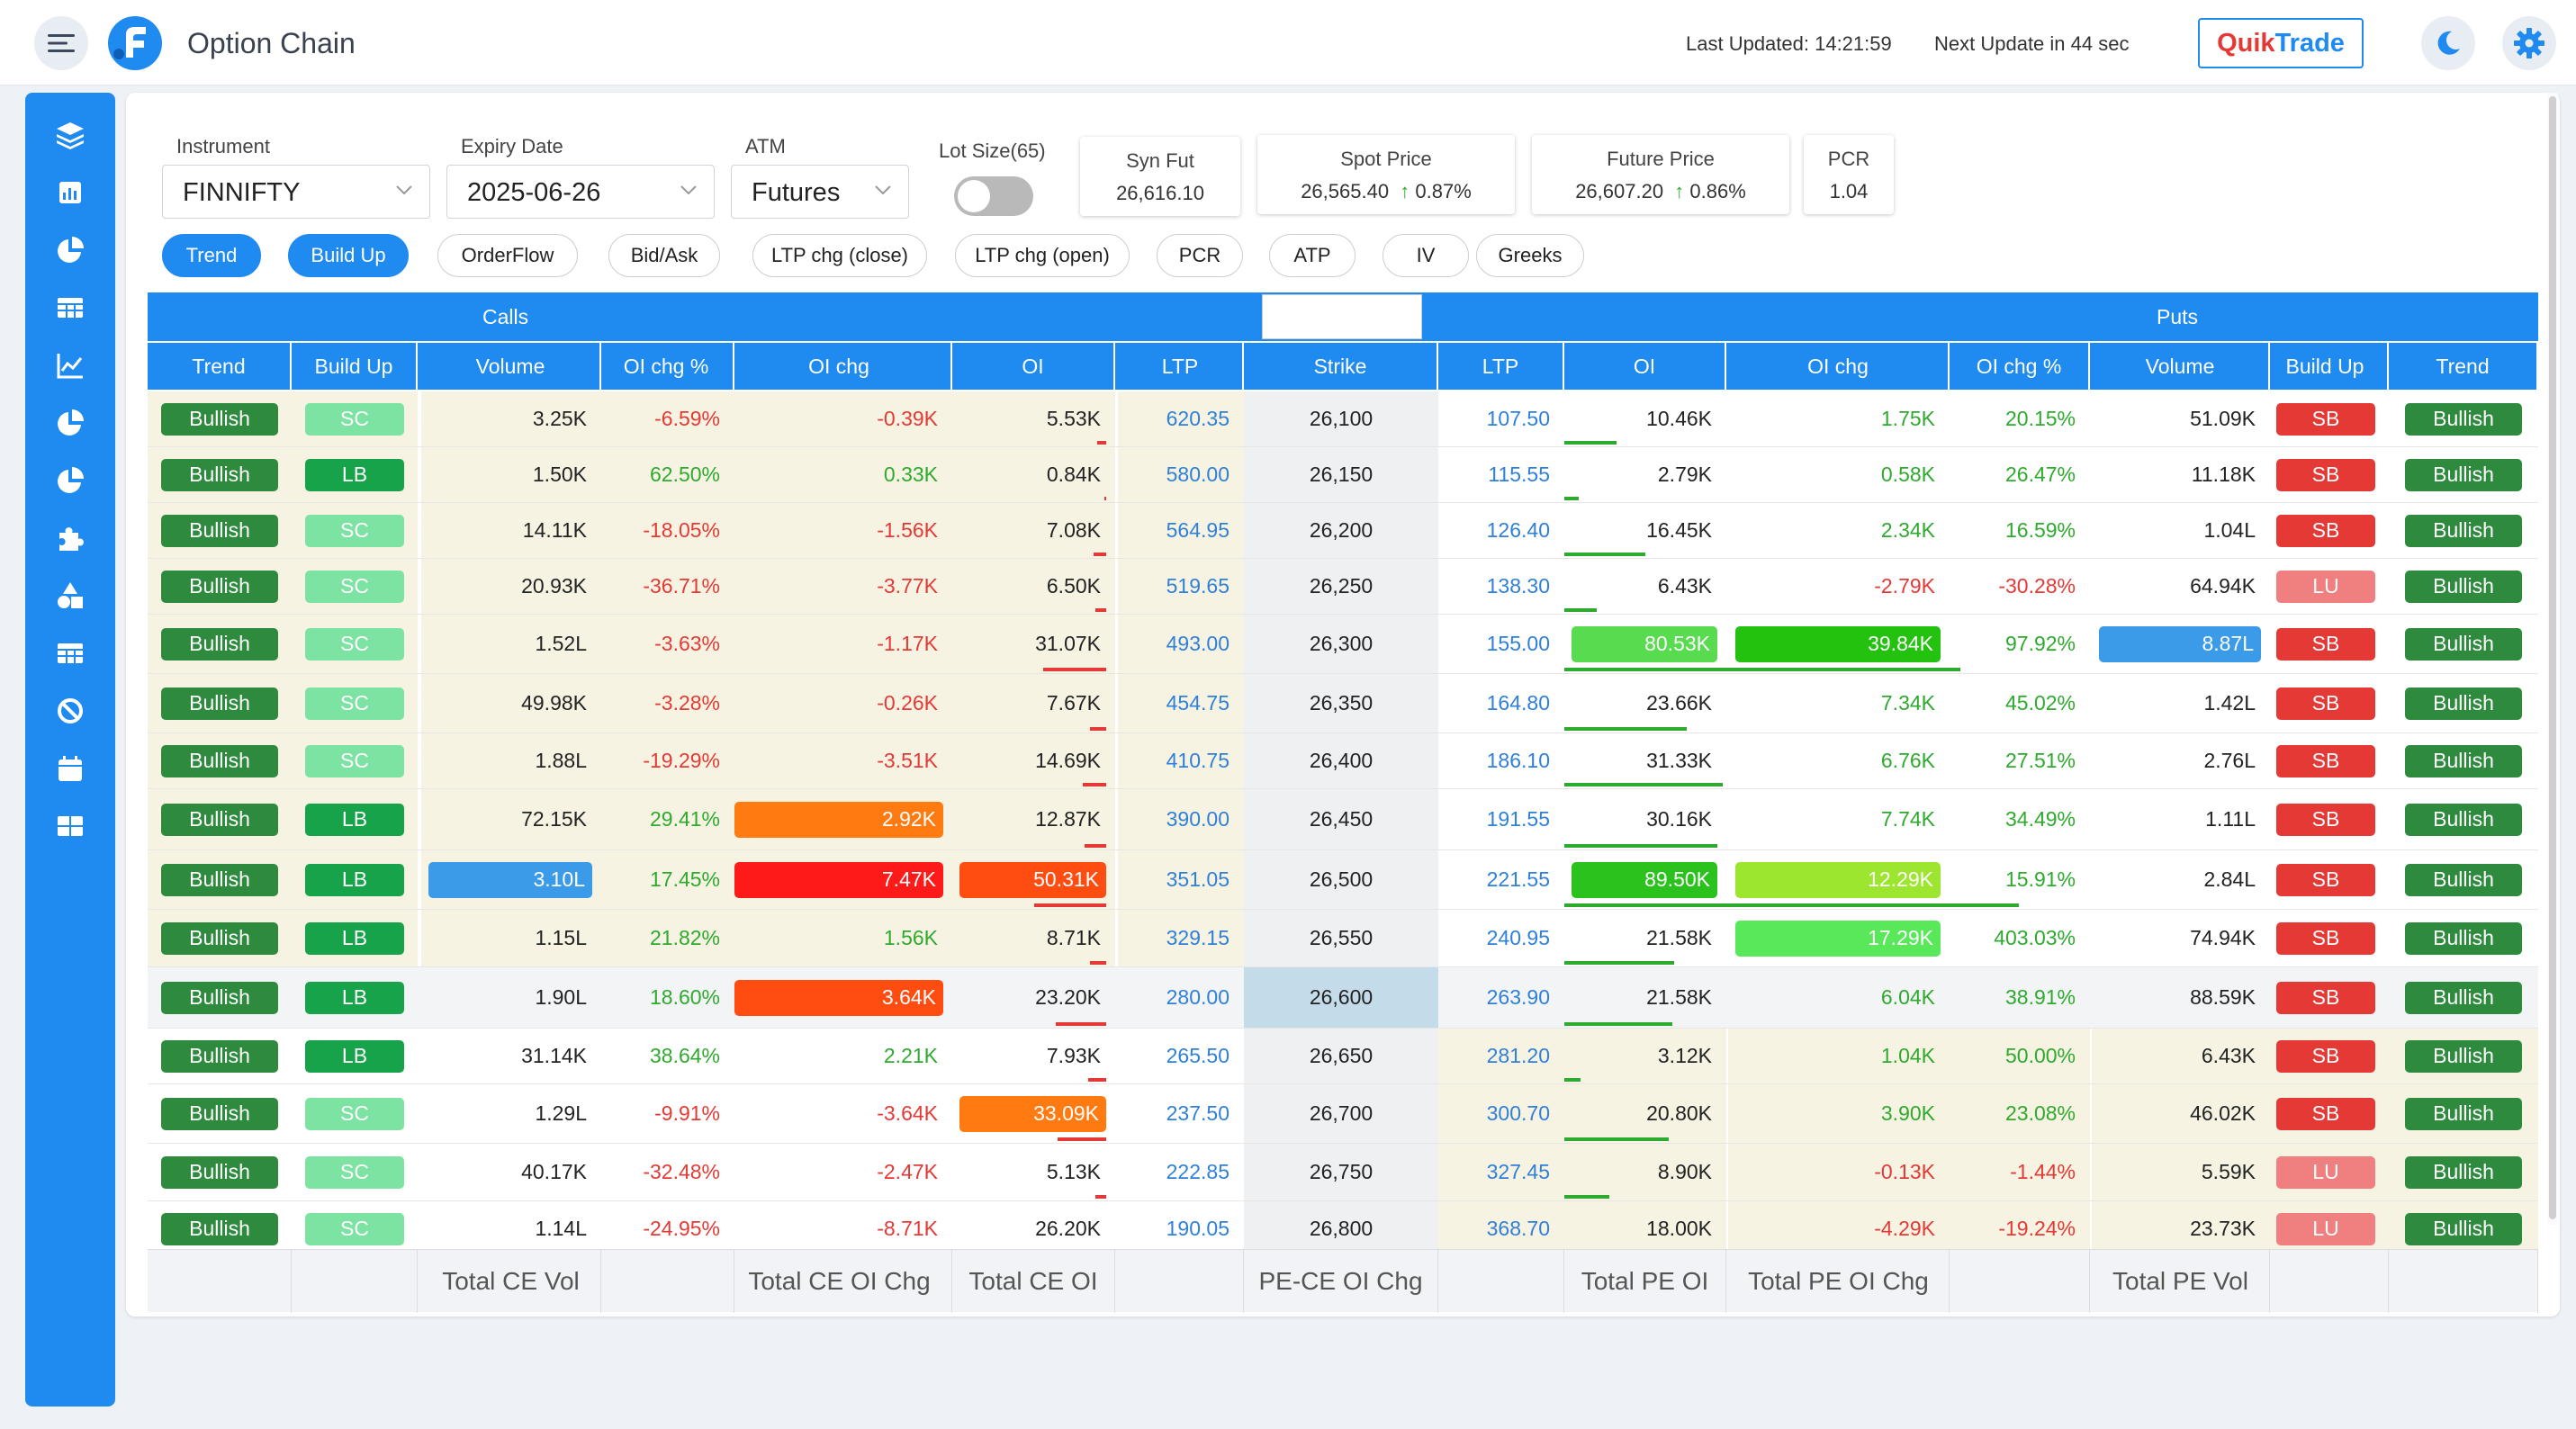 Image resolution: width=2576 pixels, height=1429 pixels. Describe the element at coordinates (838, 997) in the screenshot. I see `heat-highlight: 3.64K` at that location.